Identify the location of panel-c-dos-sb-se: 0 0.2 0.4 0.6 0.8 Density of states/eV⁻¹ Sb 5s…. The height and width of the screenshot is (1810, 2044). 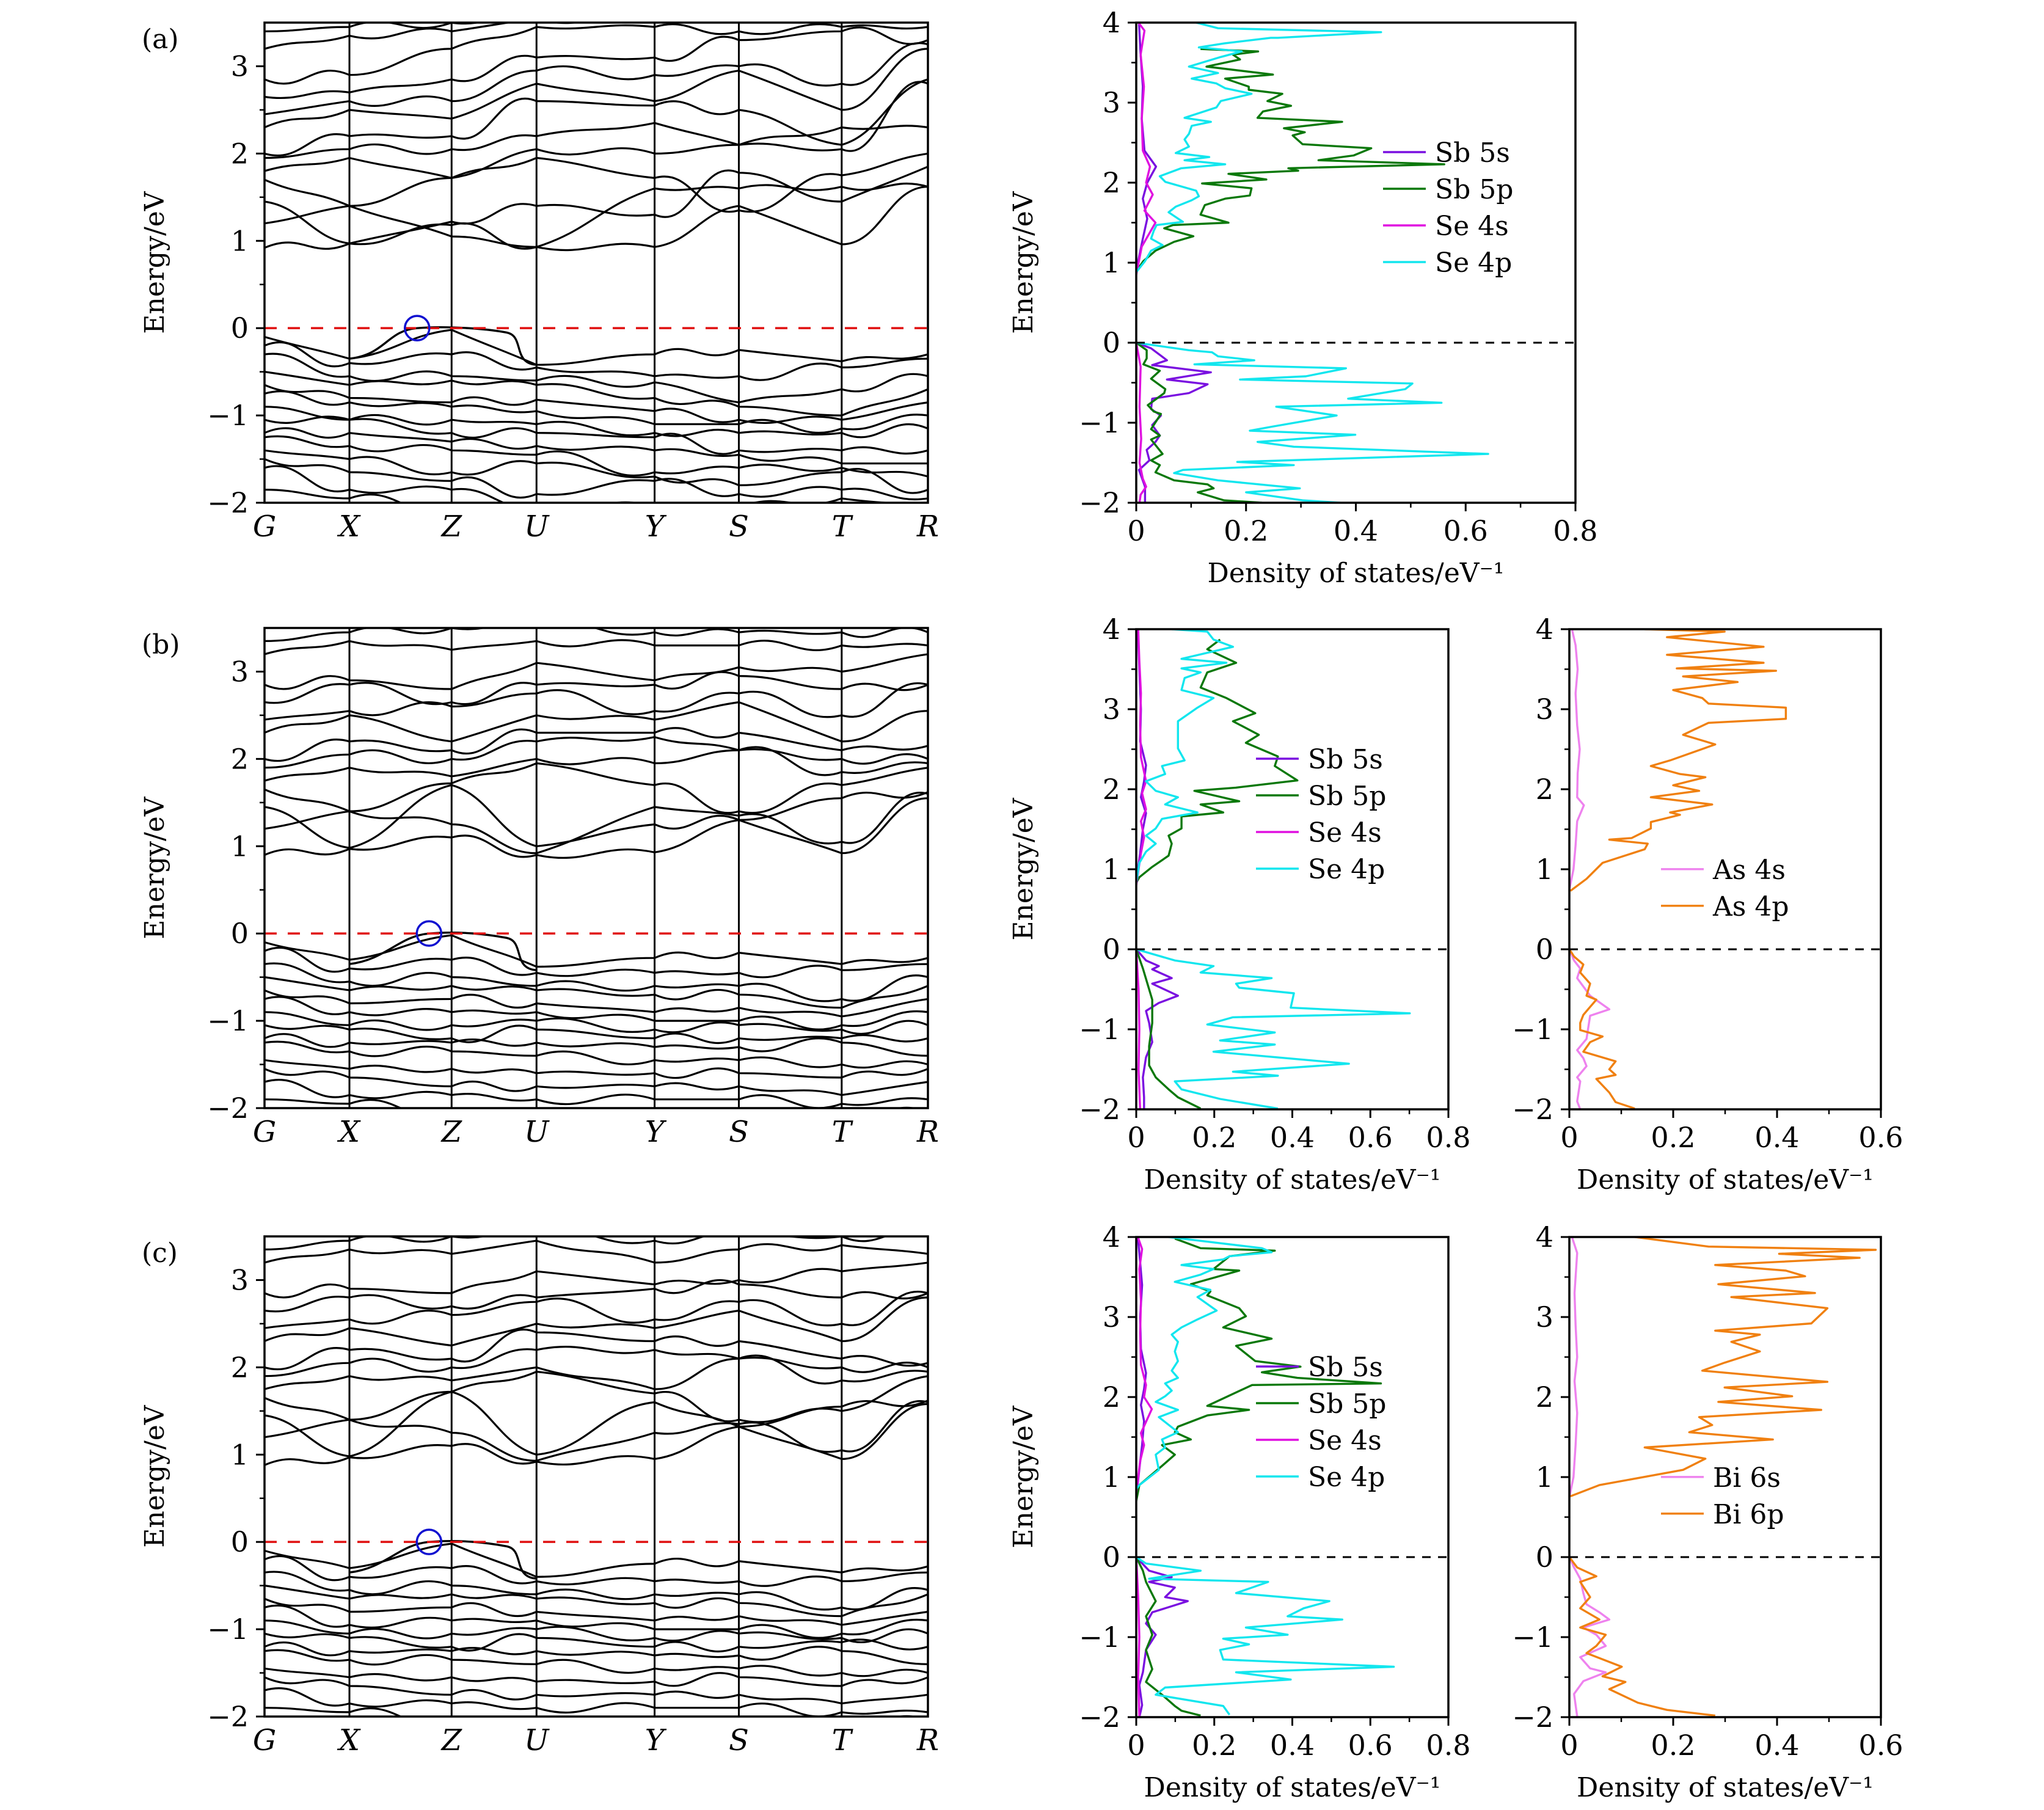
(1239, 1512).